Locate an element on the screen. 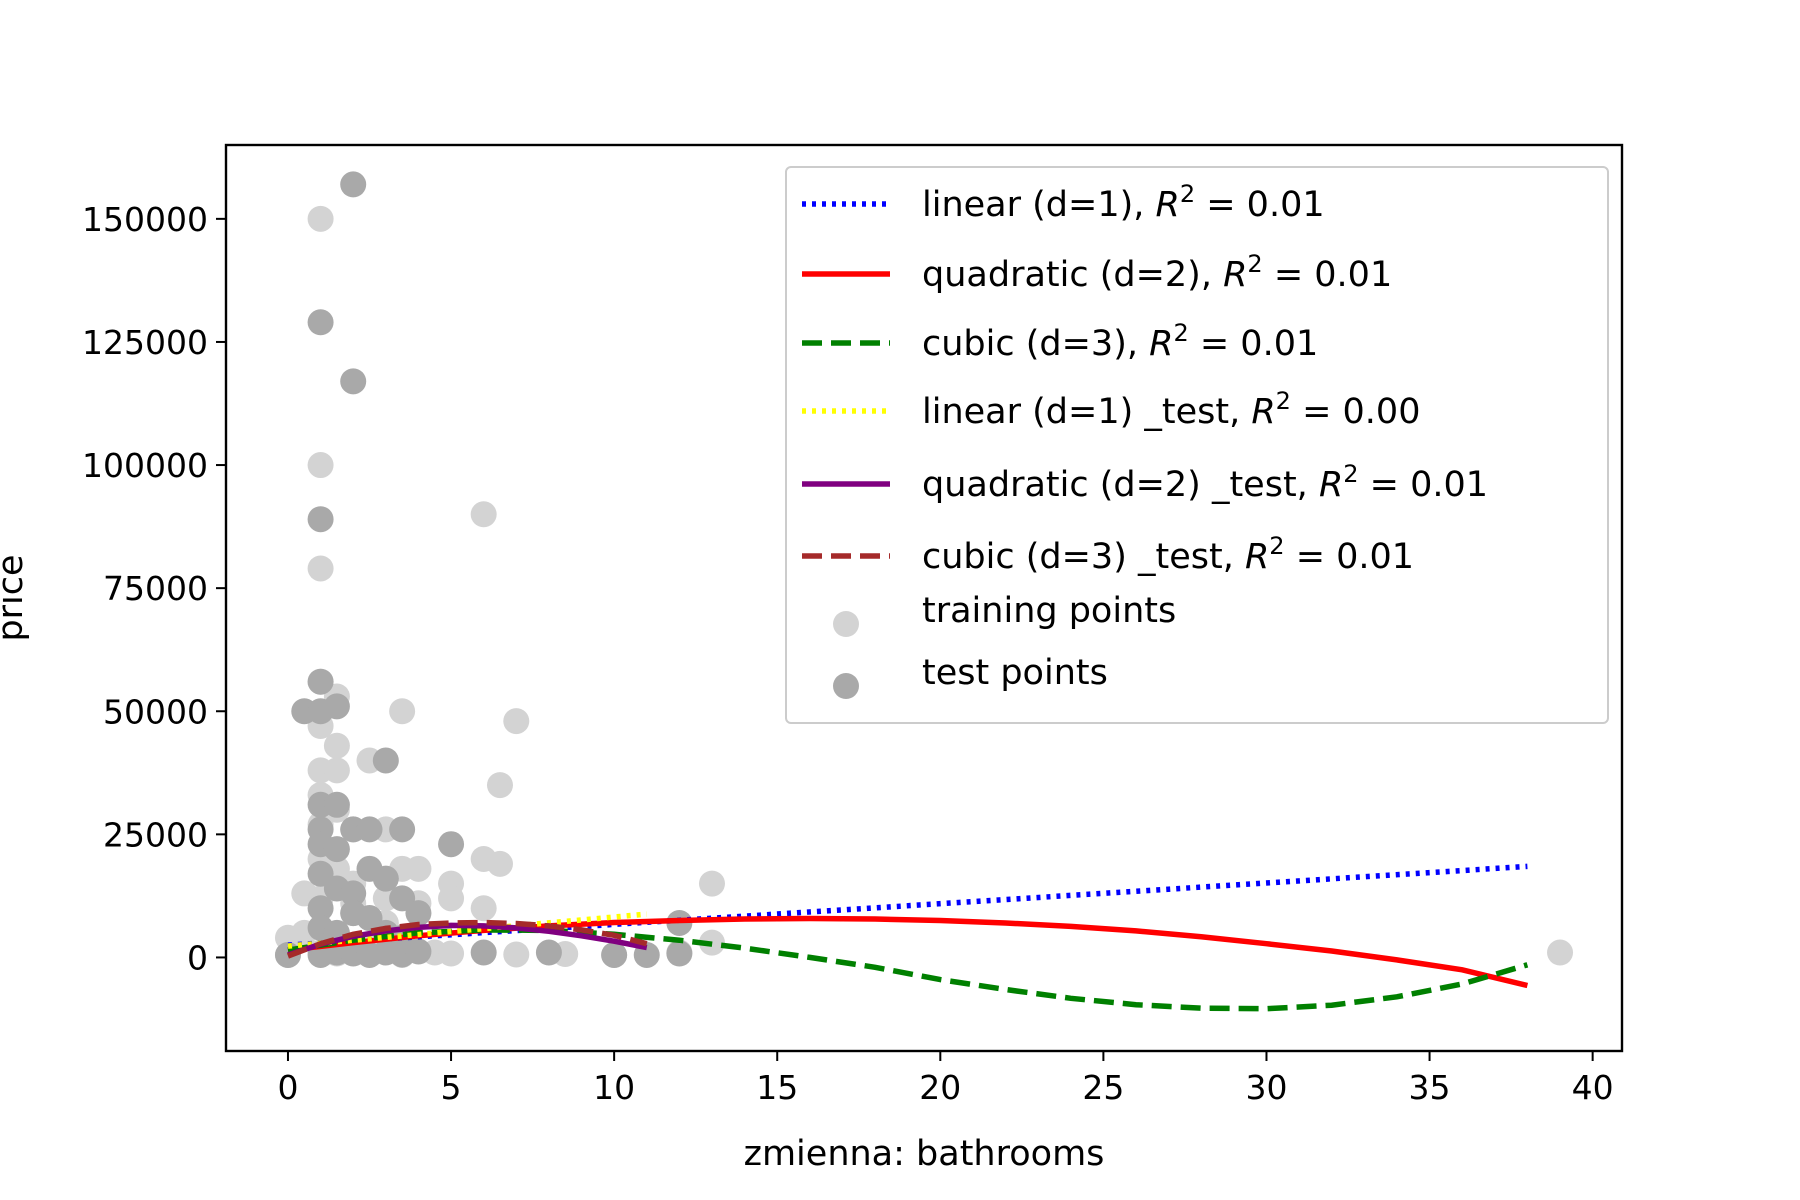 The width and height of the screenshot is (1800, 1200). legend-entry-label: training points is located at coordinates (1049, 611).